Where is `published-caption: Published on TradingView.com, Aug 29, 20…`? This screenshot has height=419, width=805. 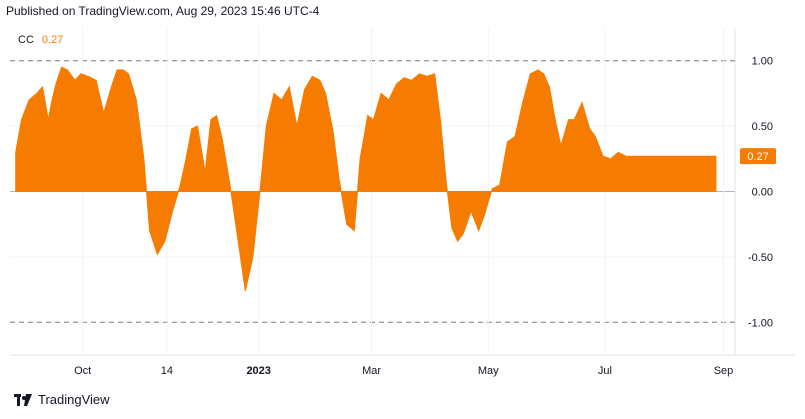
published-caption: Published on TradingView.com, Aug 29, 20… is located at coordinates (163, 11).